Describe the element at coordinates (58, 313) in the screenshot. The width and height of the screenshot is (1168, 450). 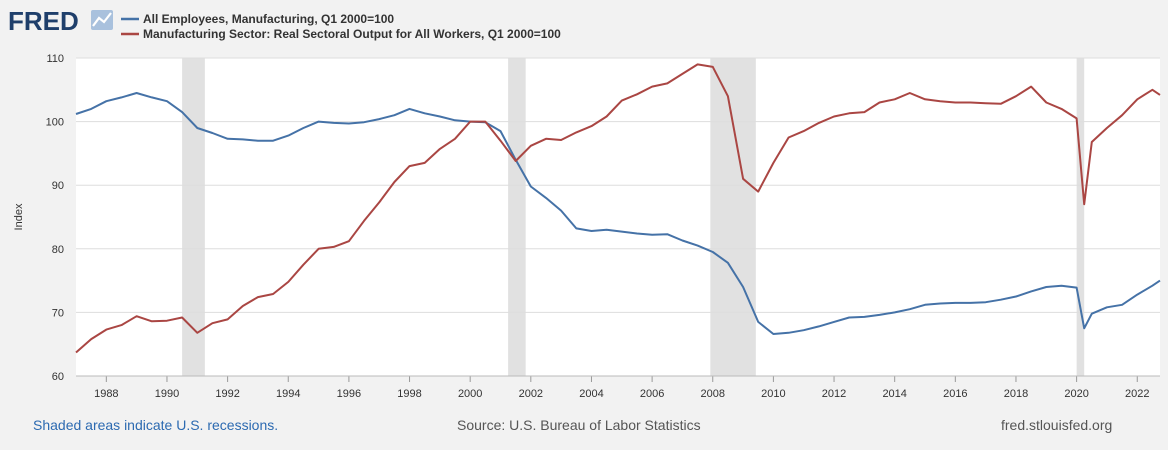
I see `y-tick-label: 70` at that location.